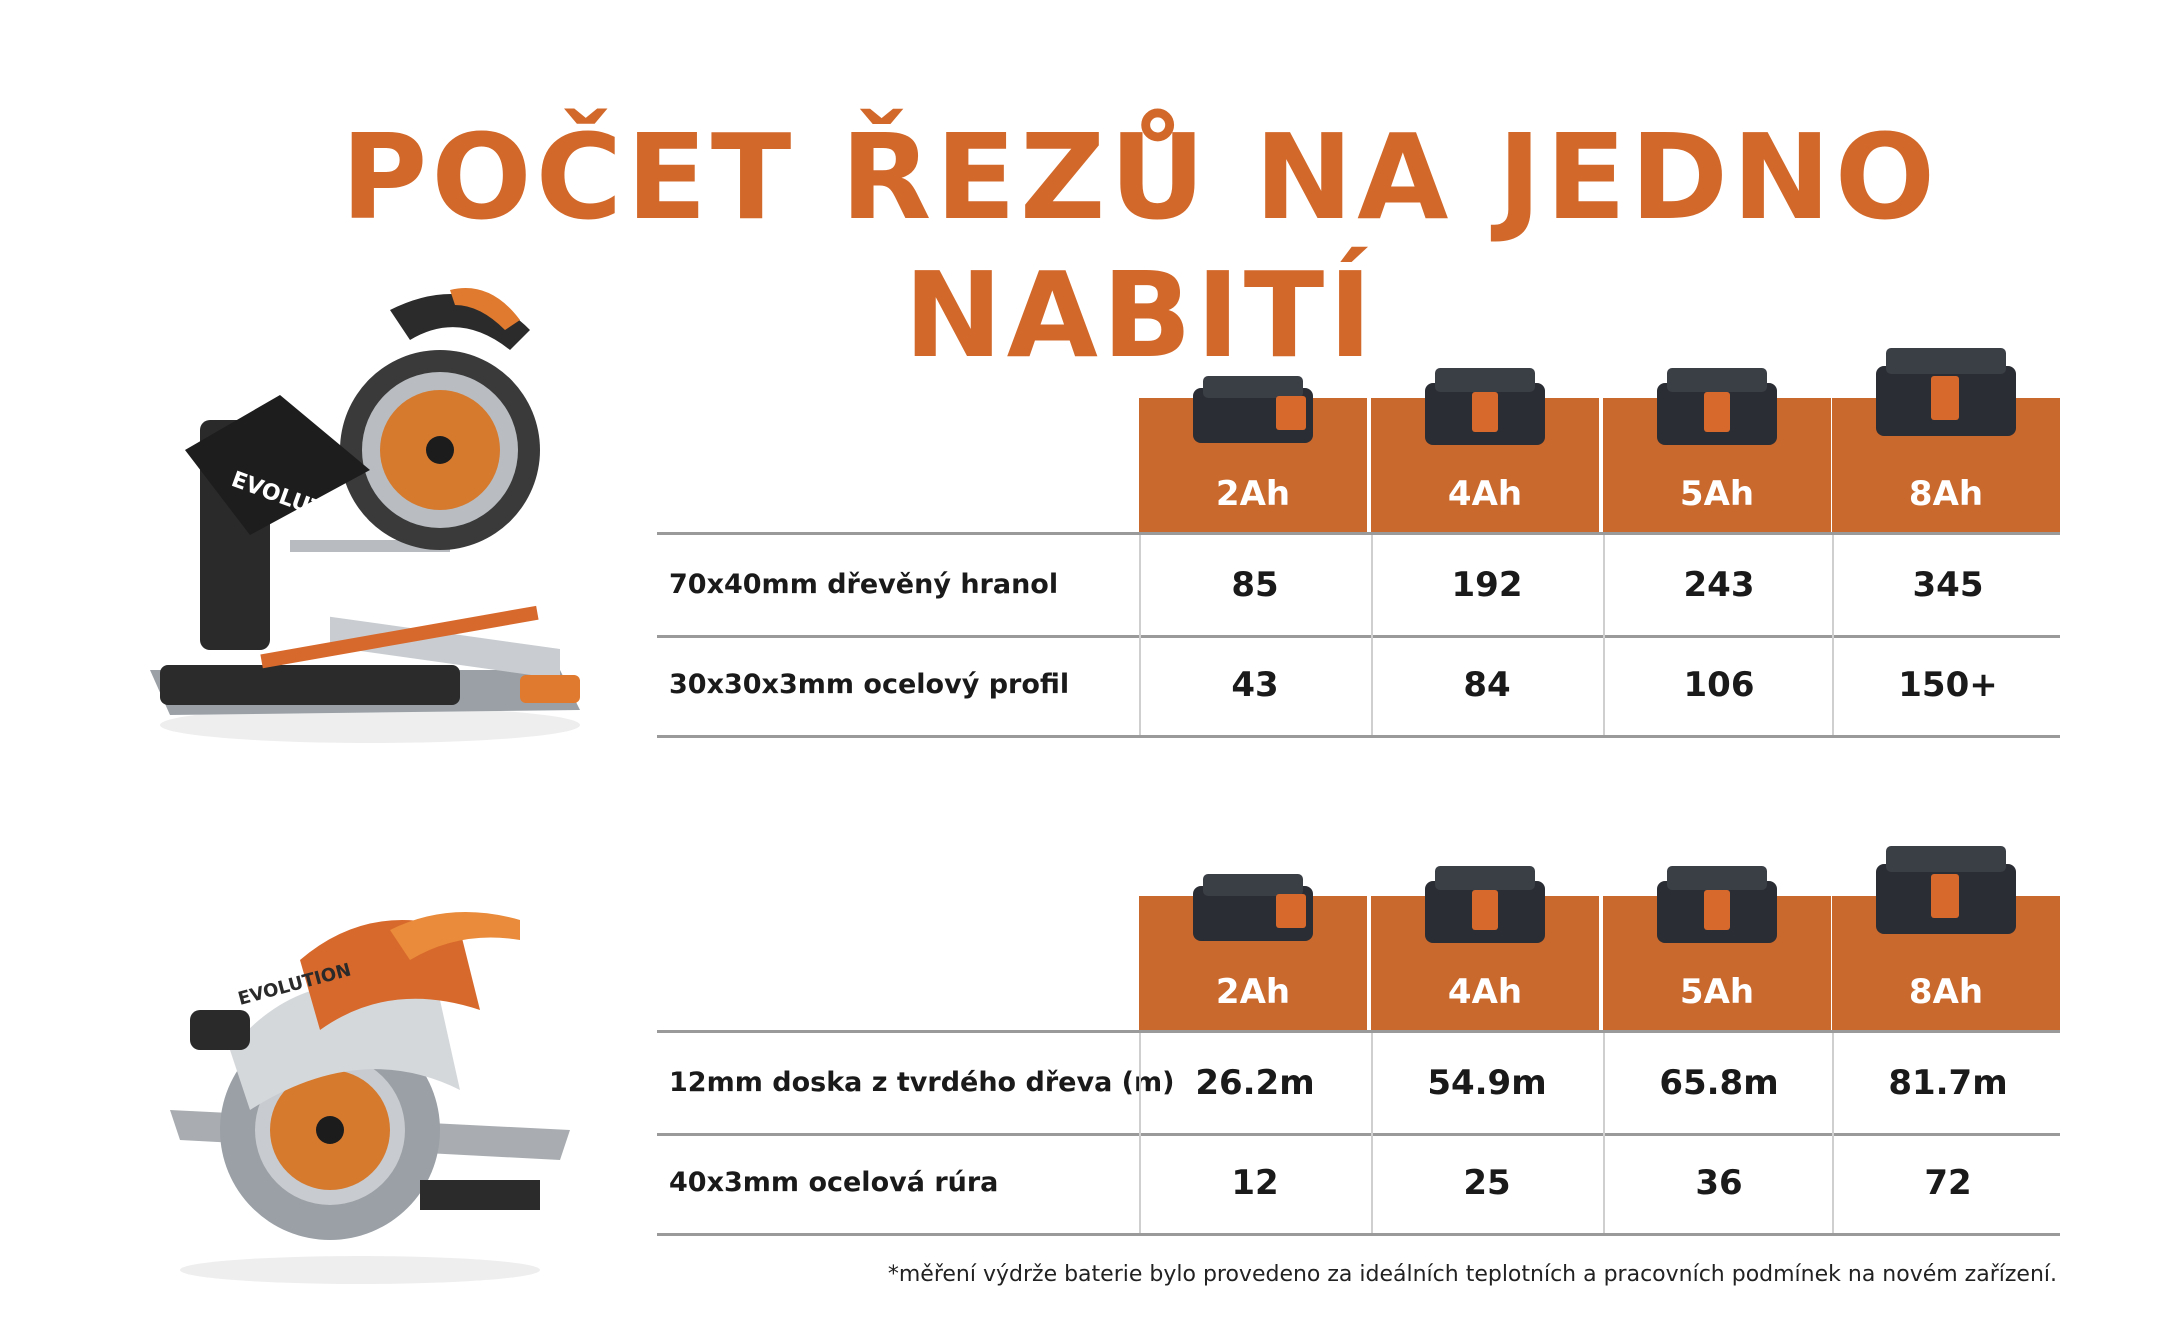 The image size is (2160, 1334). What do you see at coordinates (1947, 585) in the screenshot?
I see `value-cell: 345` at bounding box center [1947, 585].